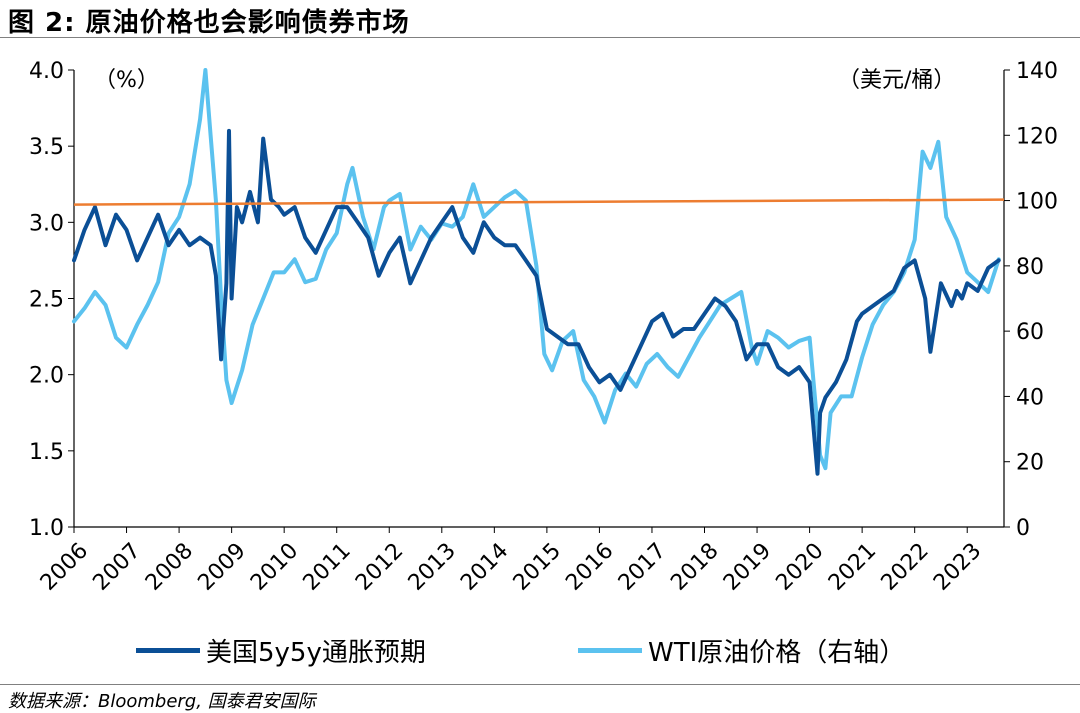 This screenshot has width=1080, height=713. I want to click on x-tick-label: 2009, so click(221, 566).